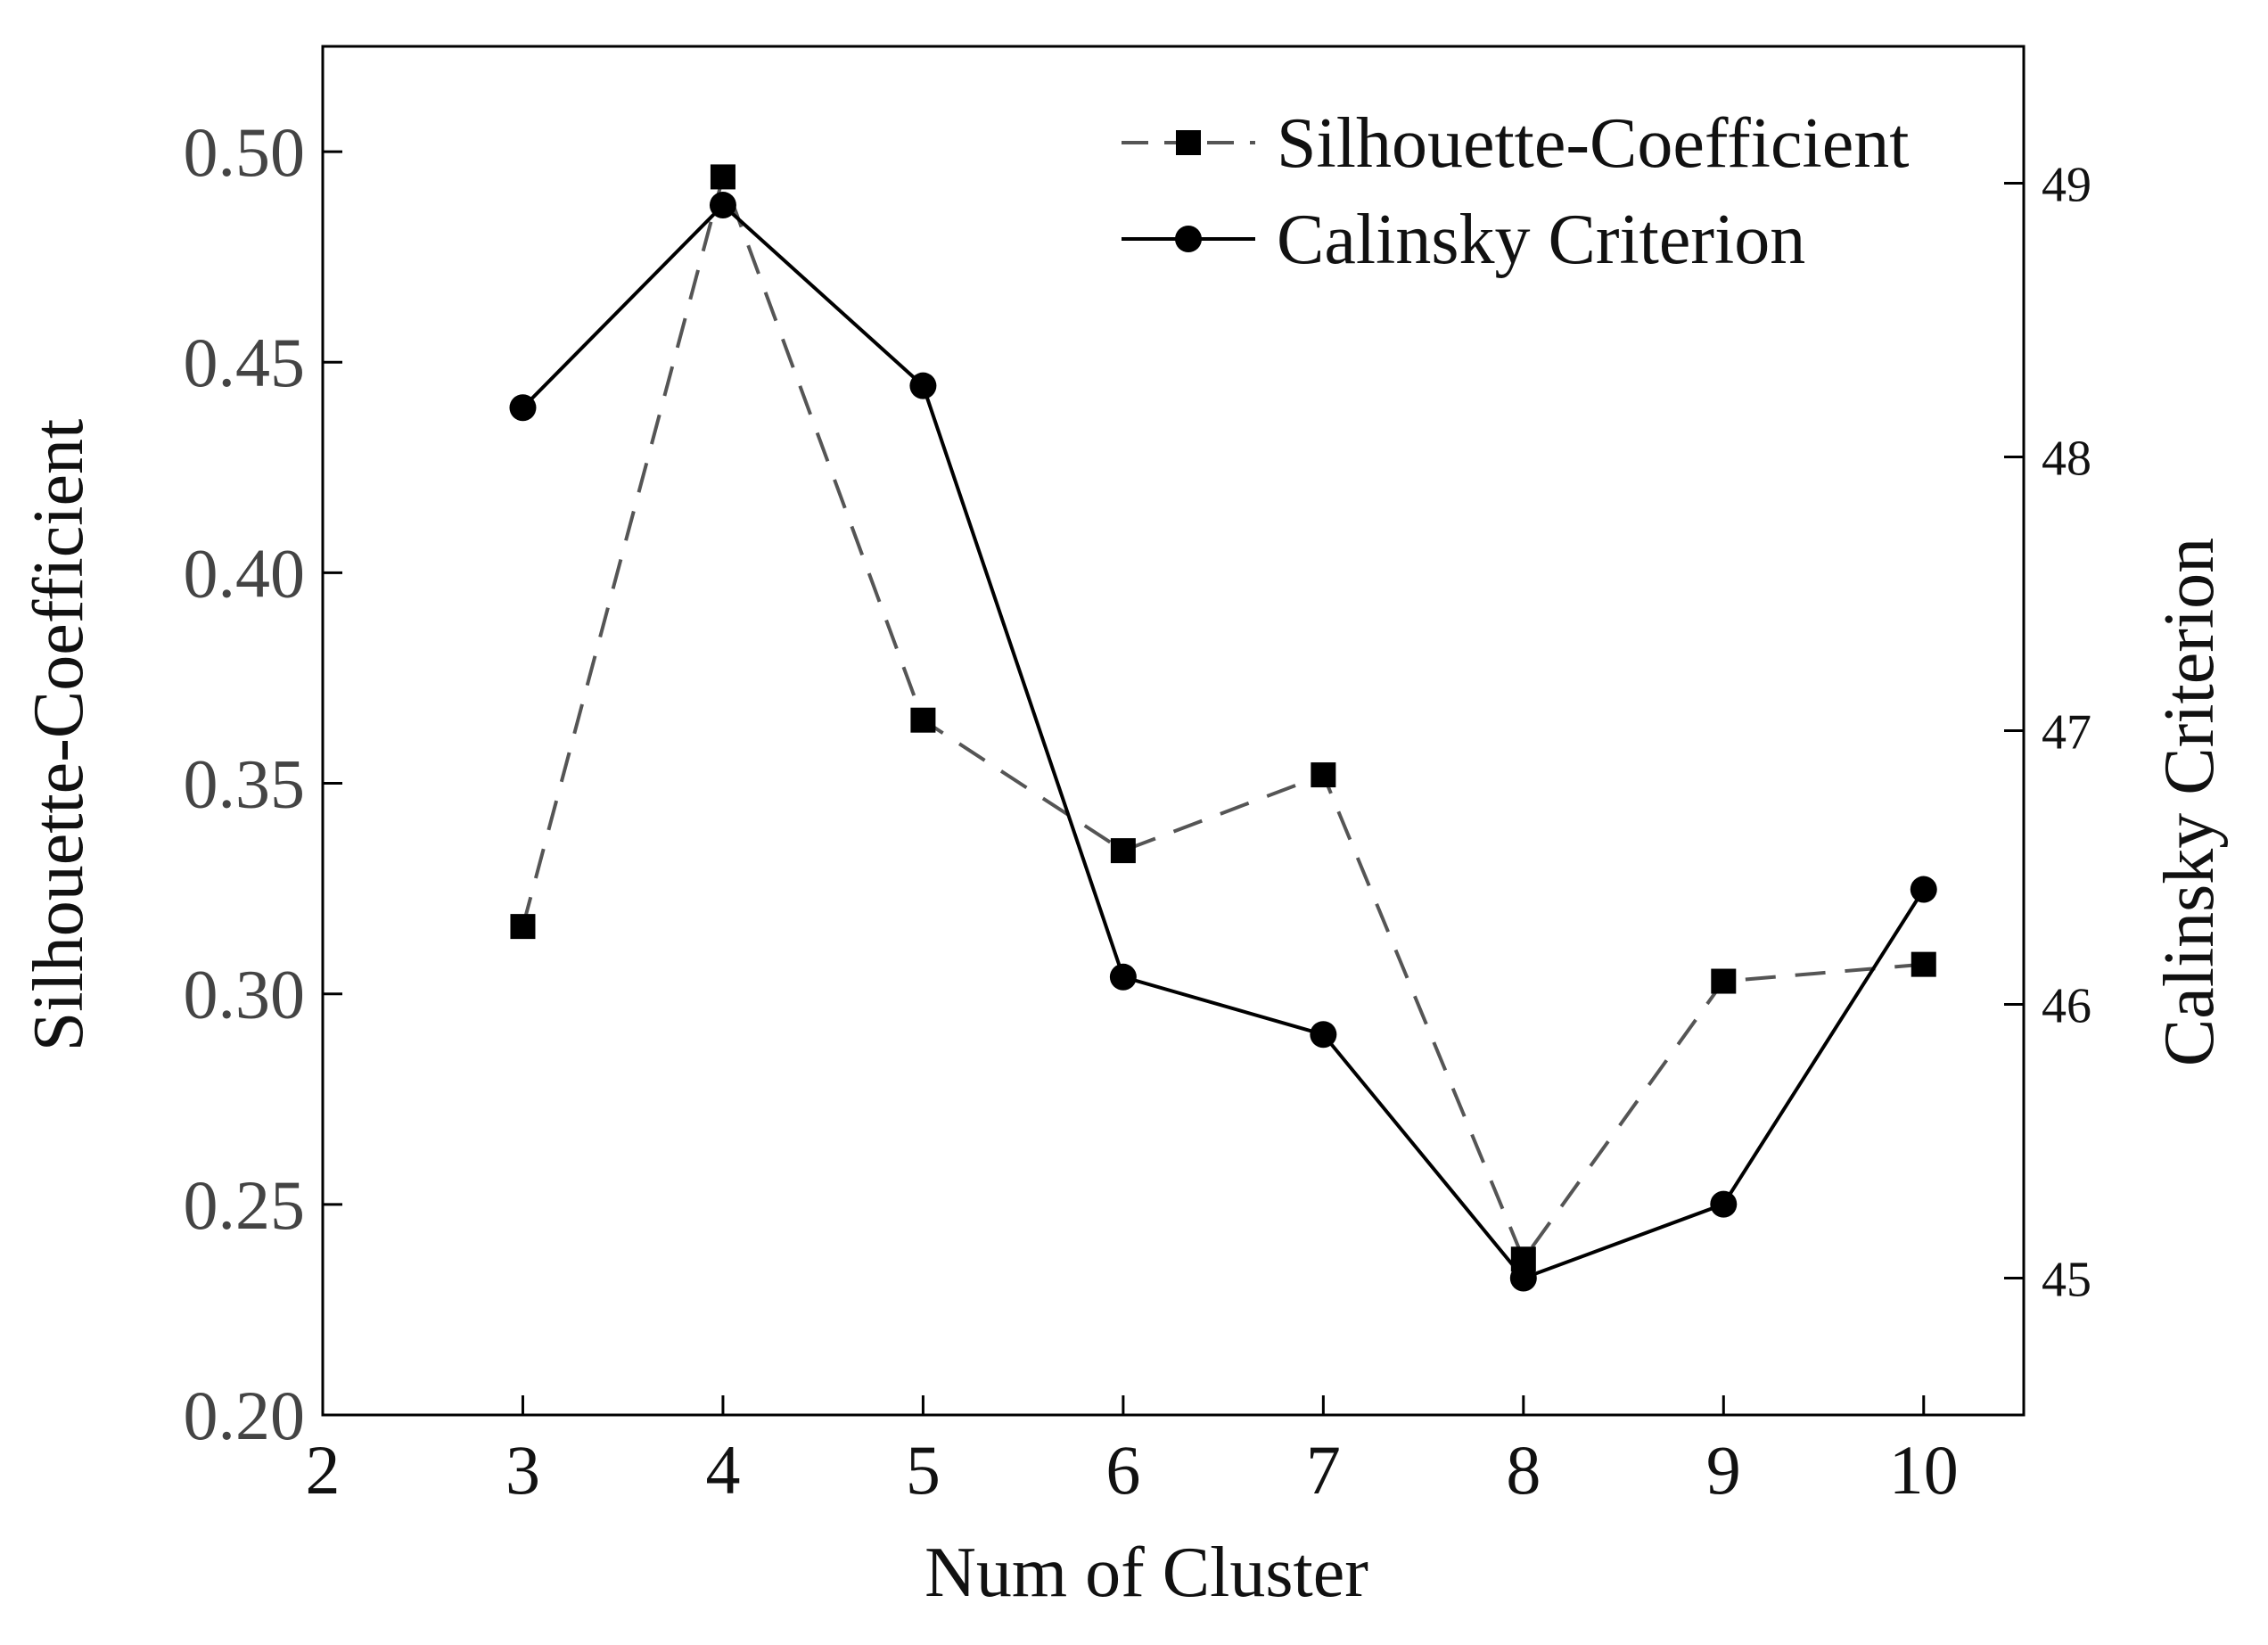  I want to click on legend-item-calinsky-criterion: Calinsky Criterion, so click(1463, 240).